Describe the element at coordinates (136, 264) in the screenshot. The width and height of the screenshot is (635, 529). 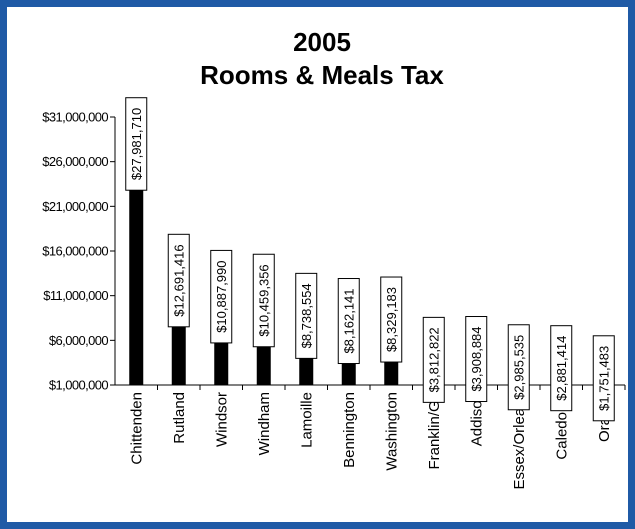
I see `bar` at that location.